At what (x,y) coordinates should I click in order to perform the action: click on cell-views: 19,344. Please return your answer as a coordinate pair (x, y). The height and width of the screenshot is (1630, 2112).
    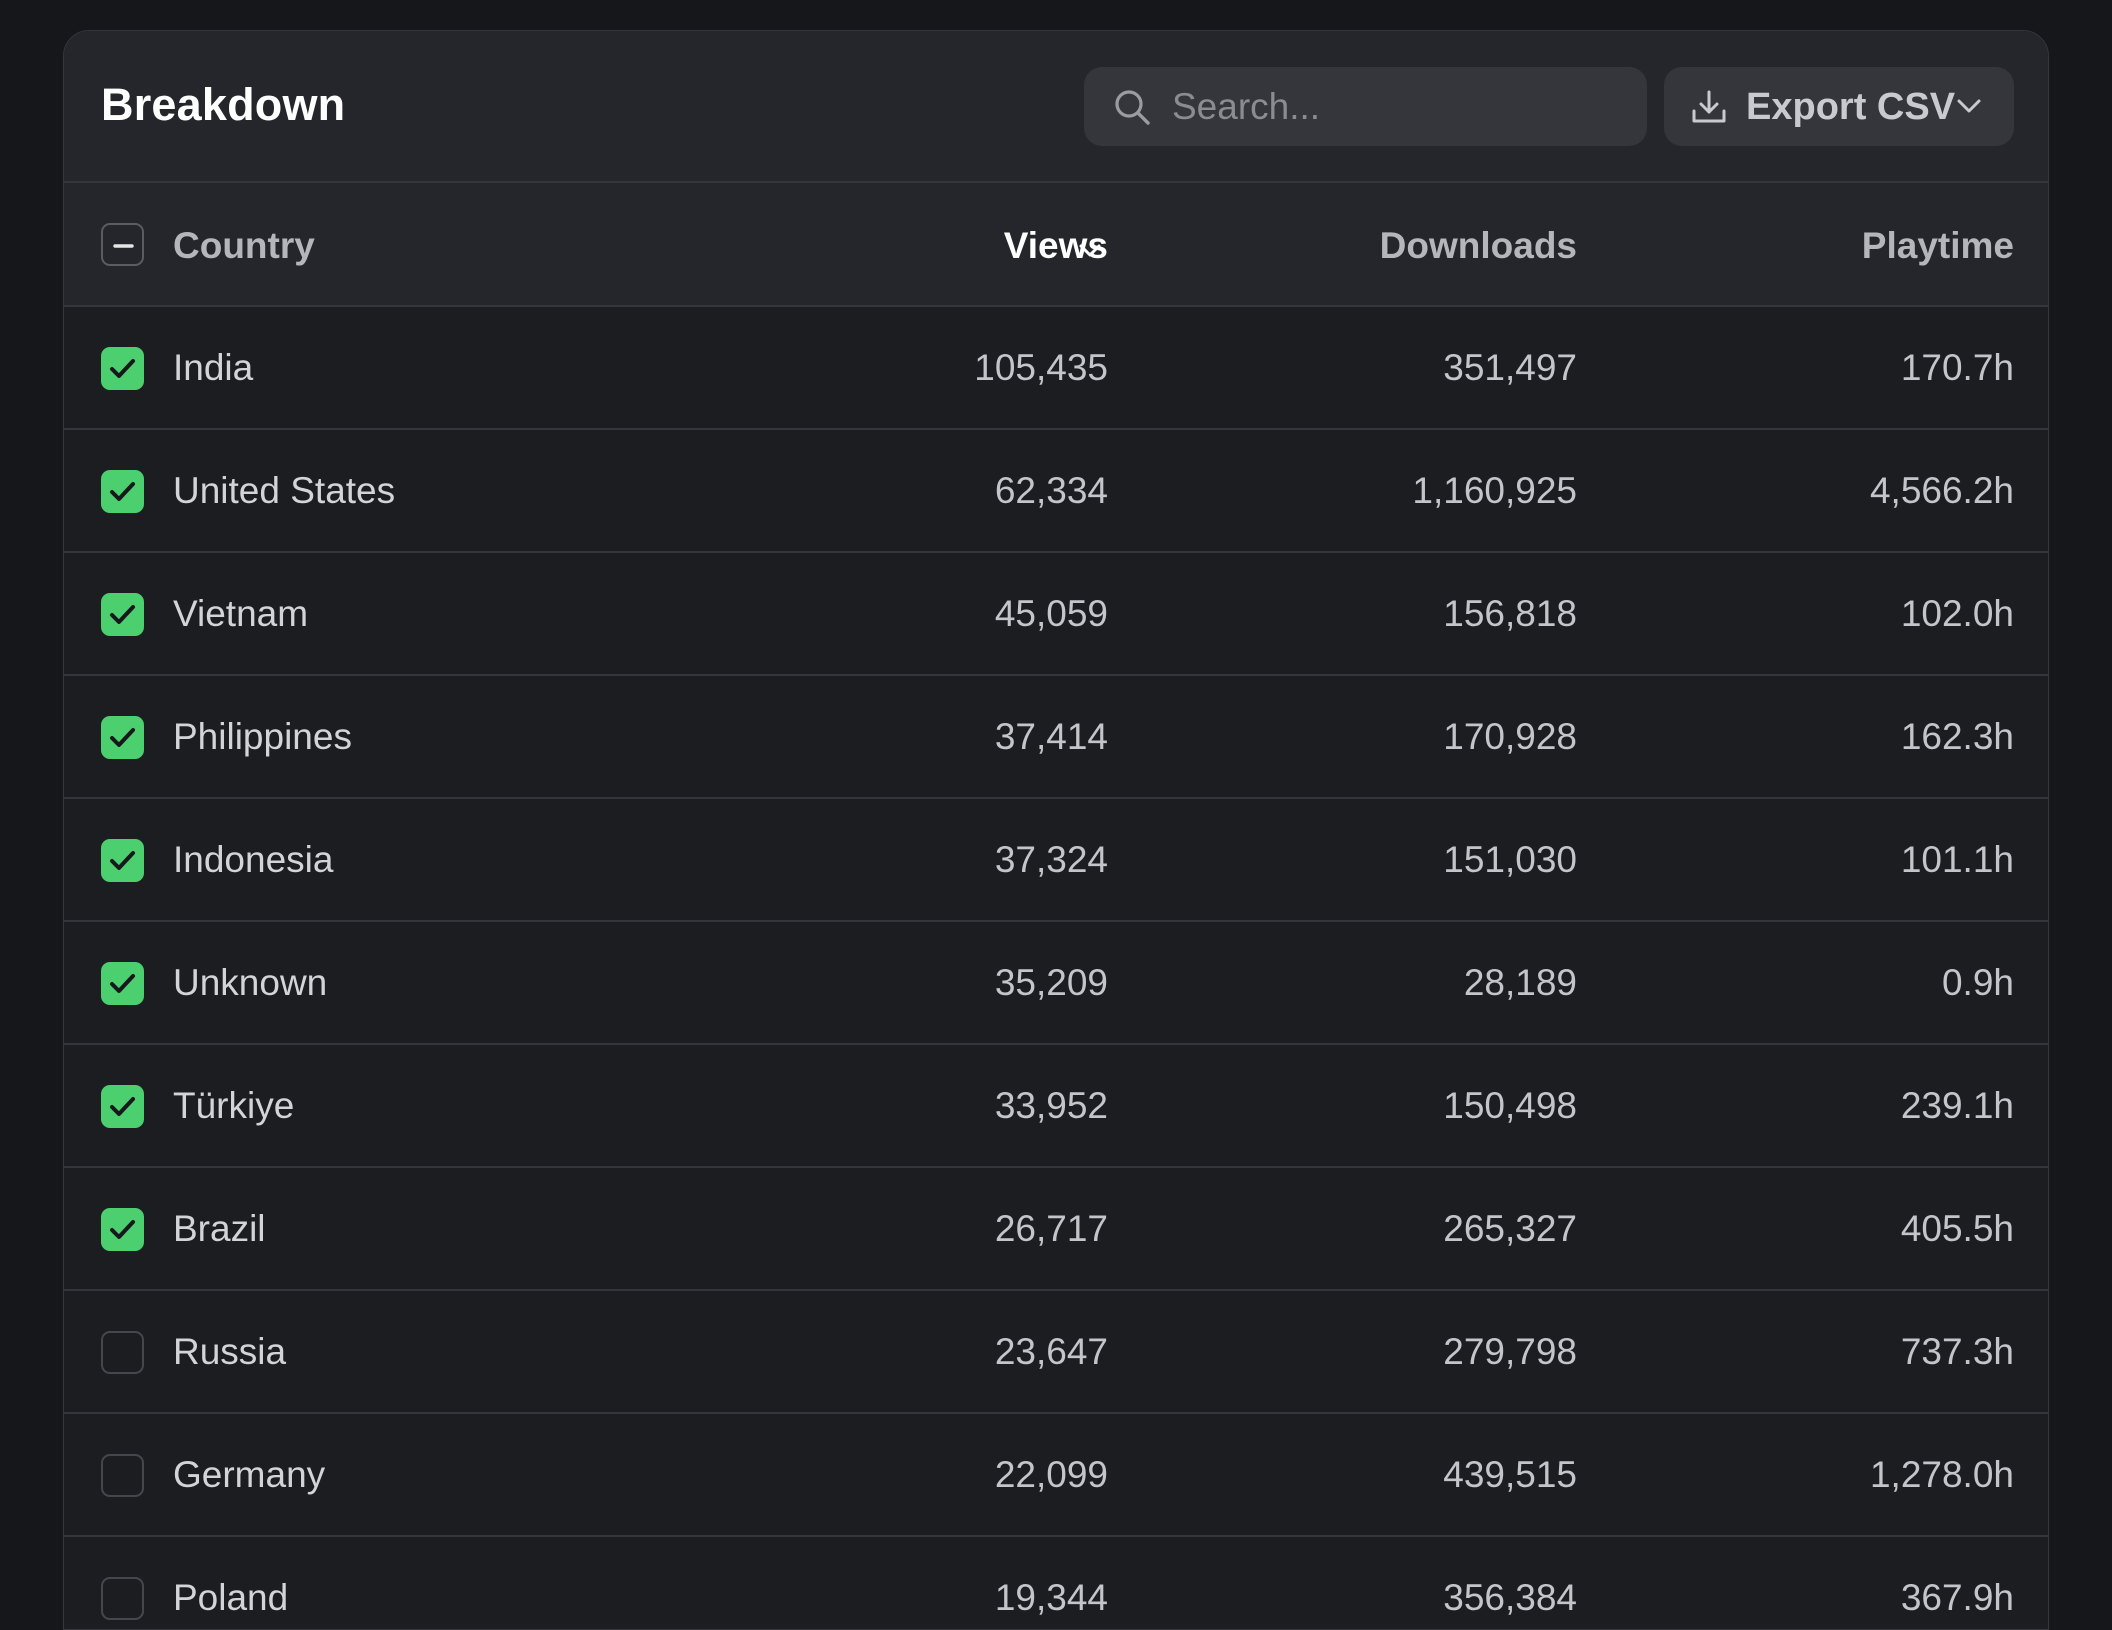
    Looking at the image, I should click on (1051, 1597).